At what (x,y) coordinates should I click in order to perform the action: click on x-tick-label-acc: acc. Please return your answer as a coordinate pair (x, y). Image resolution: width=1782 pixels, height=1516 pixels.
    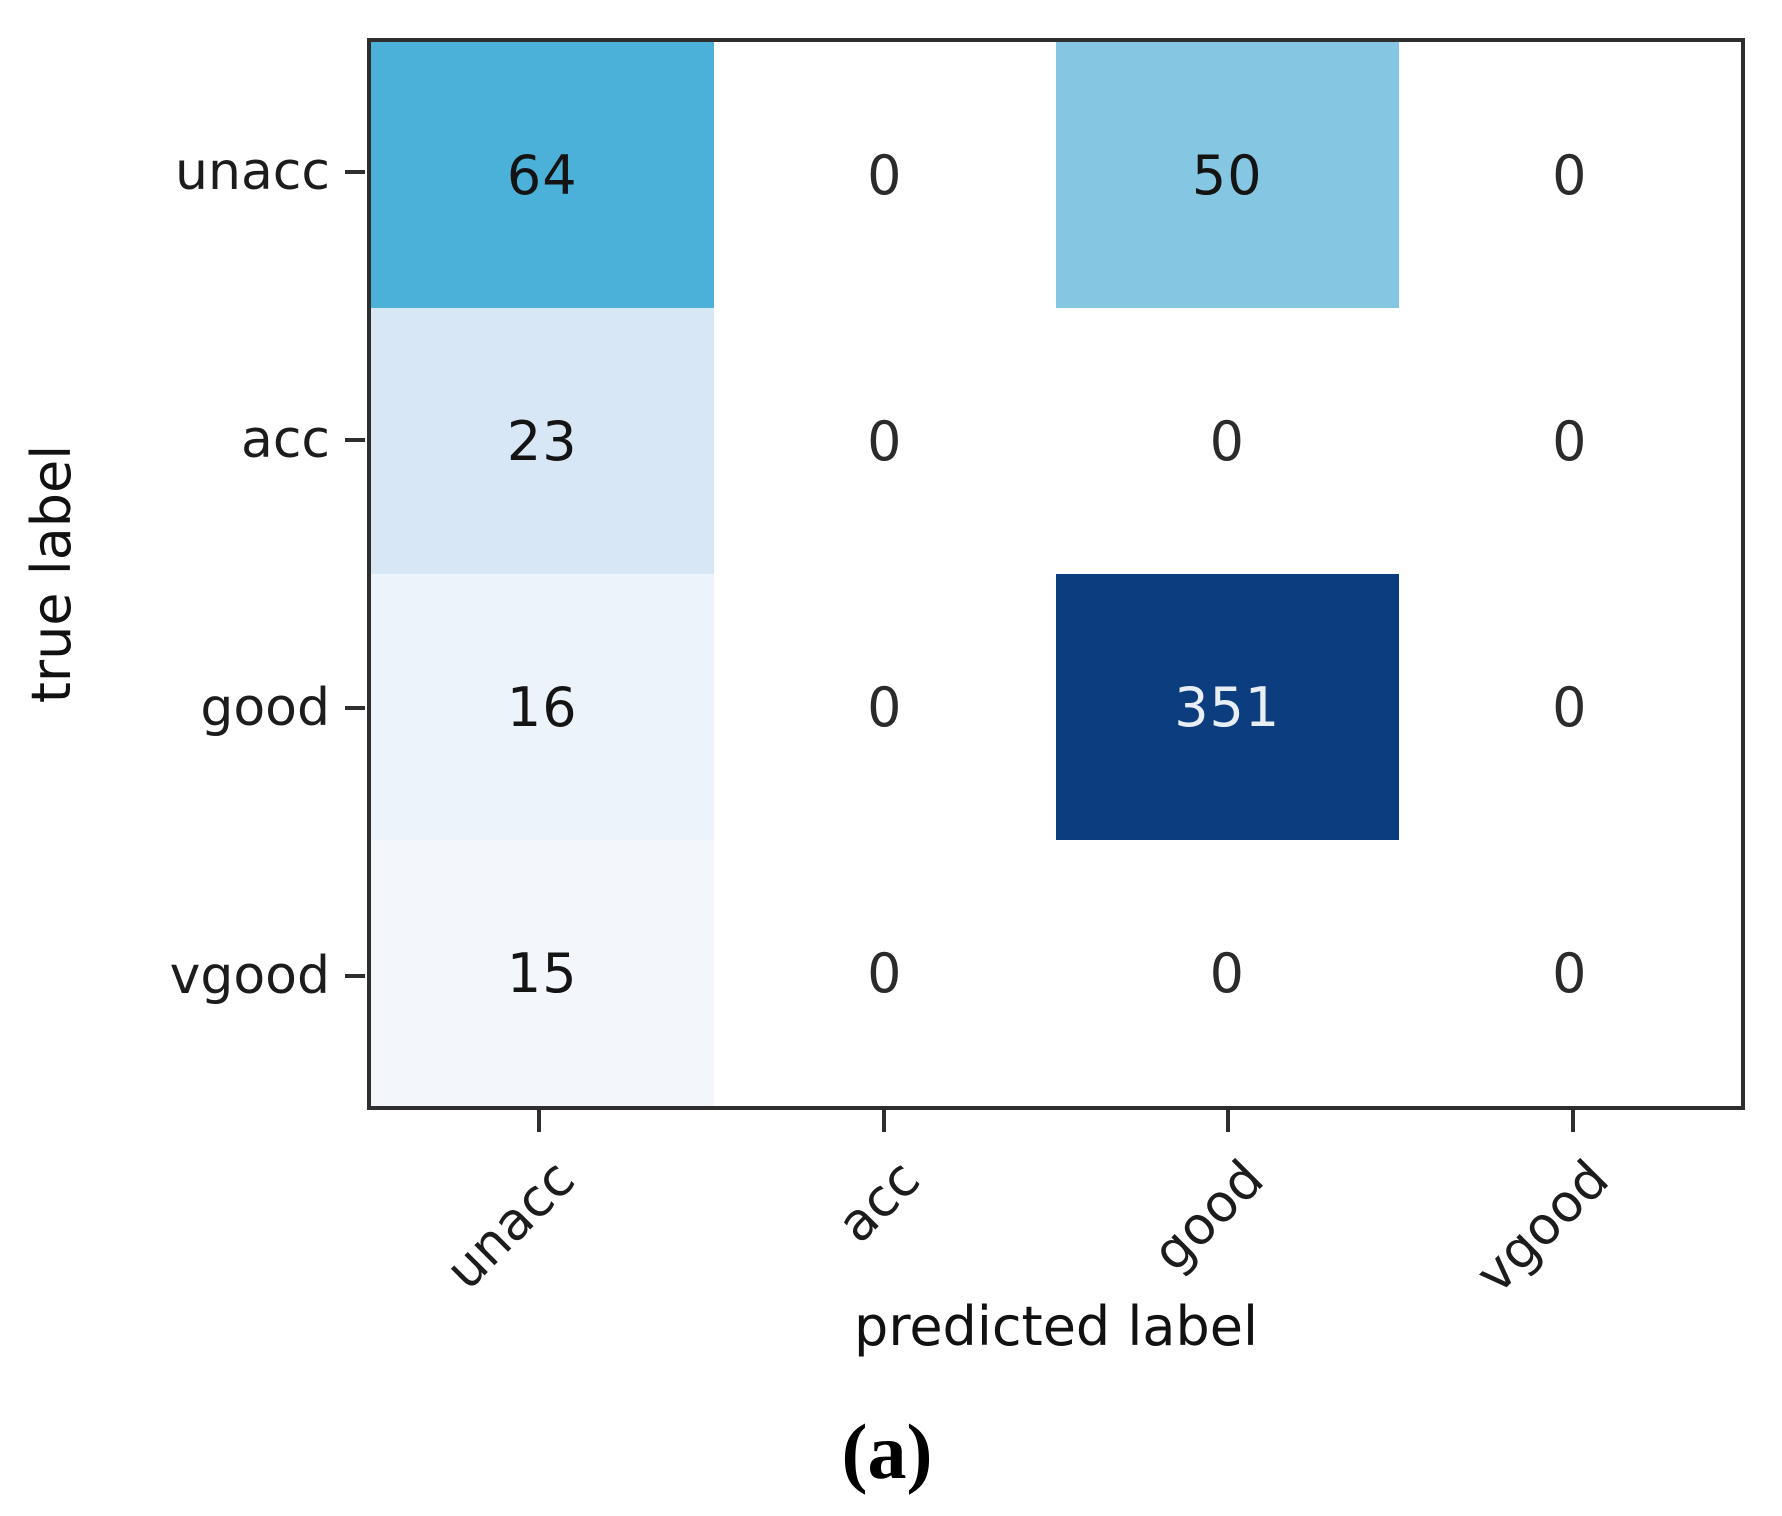
    Looking at the image, I should click on (878, 1202).